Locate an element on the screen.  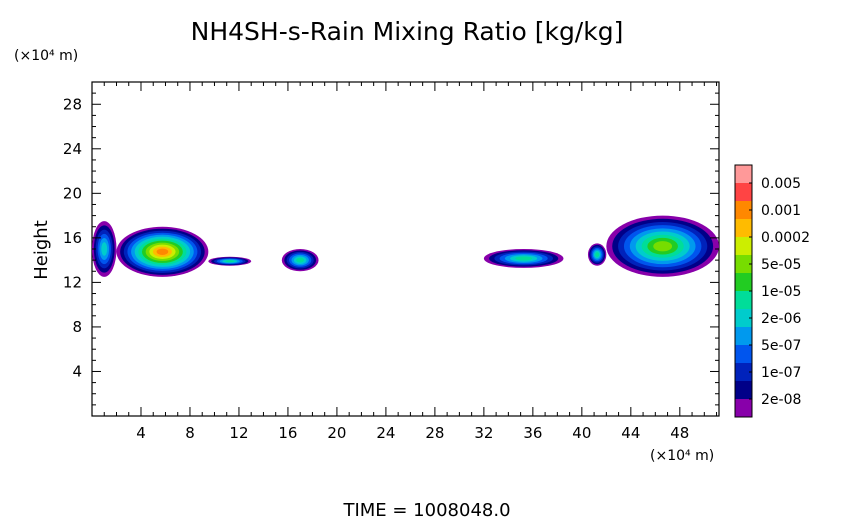
x-tick-label: 16 is located at coordinates (287, 433).